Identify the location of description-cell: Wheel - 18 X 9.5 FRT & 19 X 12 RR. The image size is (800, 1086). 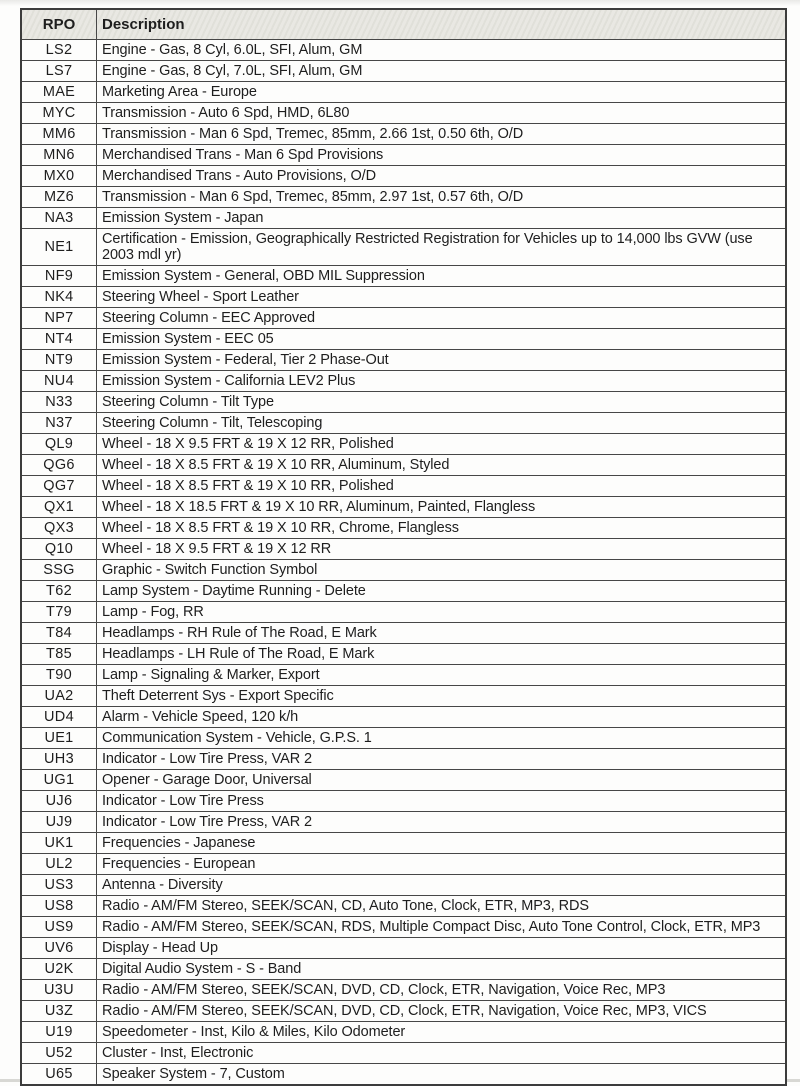
(441, 549).